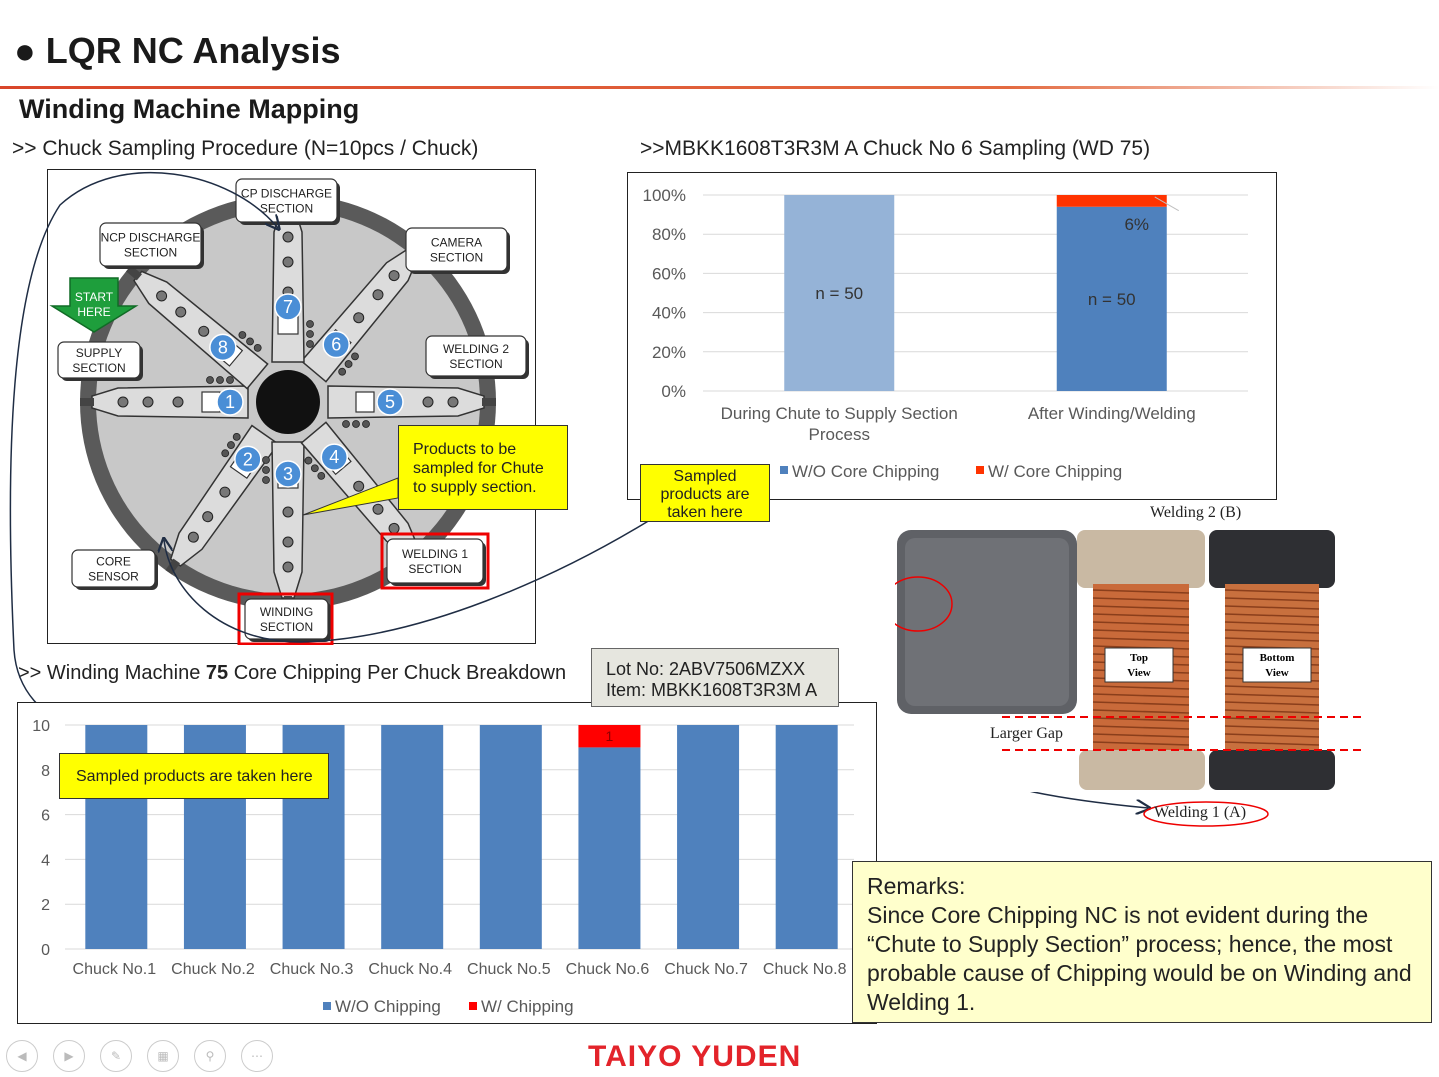  I want to click on chute-callout-line: to supply section., so click(475, 487).